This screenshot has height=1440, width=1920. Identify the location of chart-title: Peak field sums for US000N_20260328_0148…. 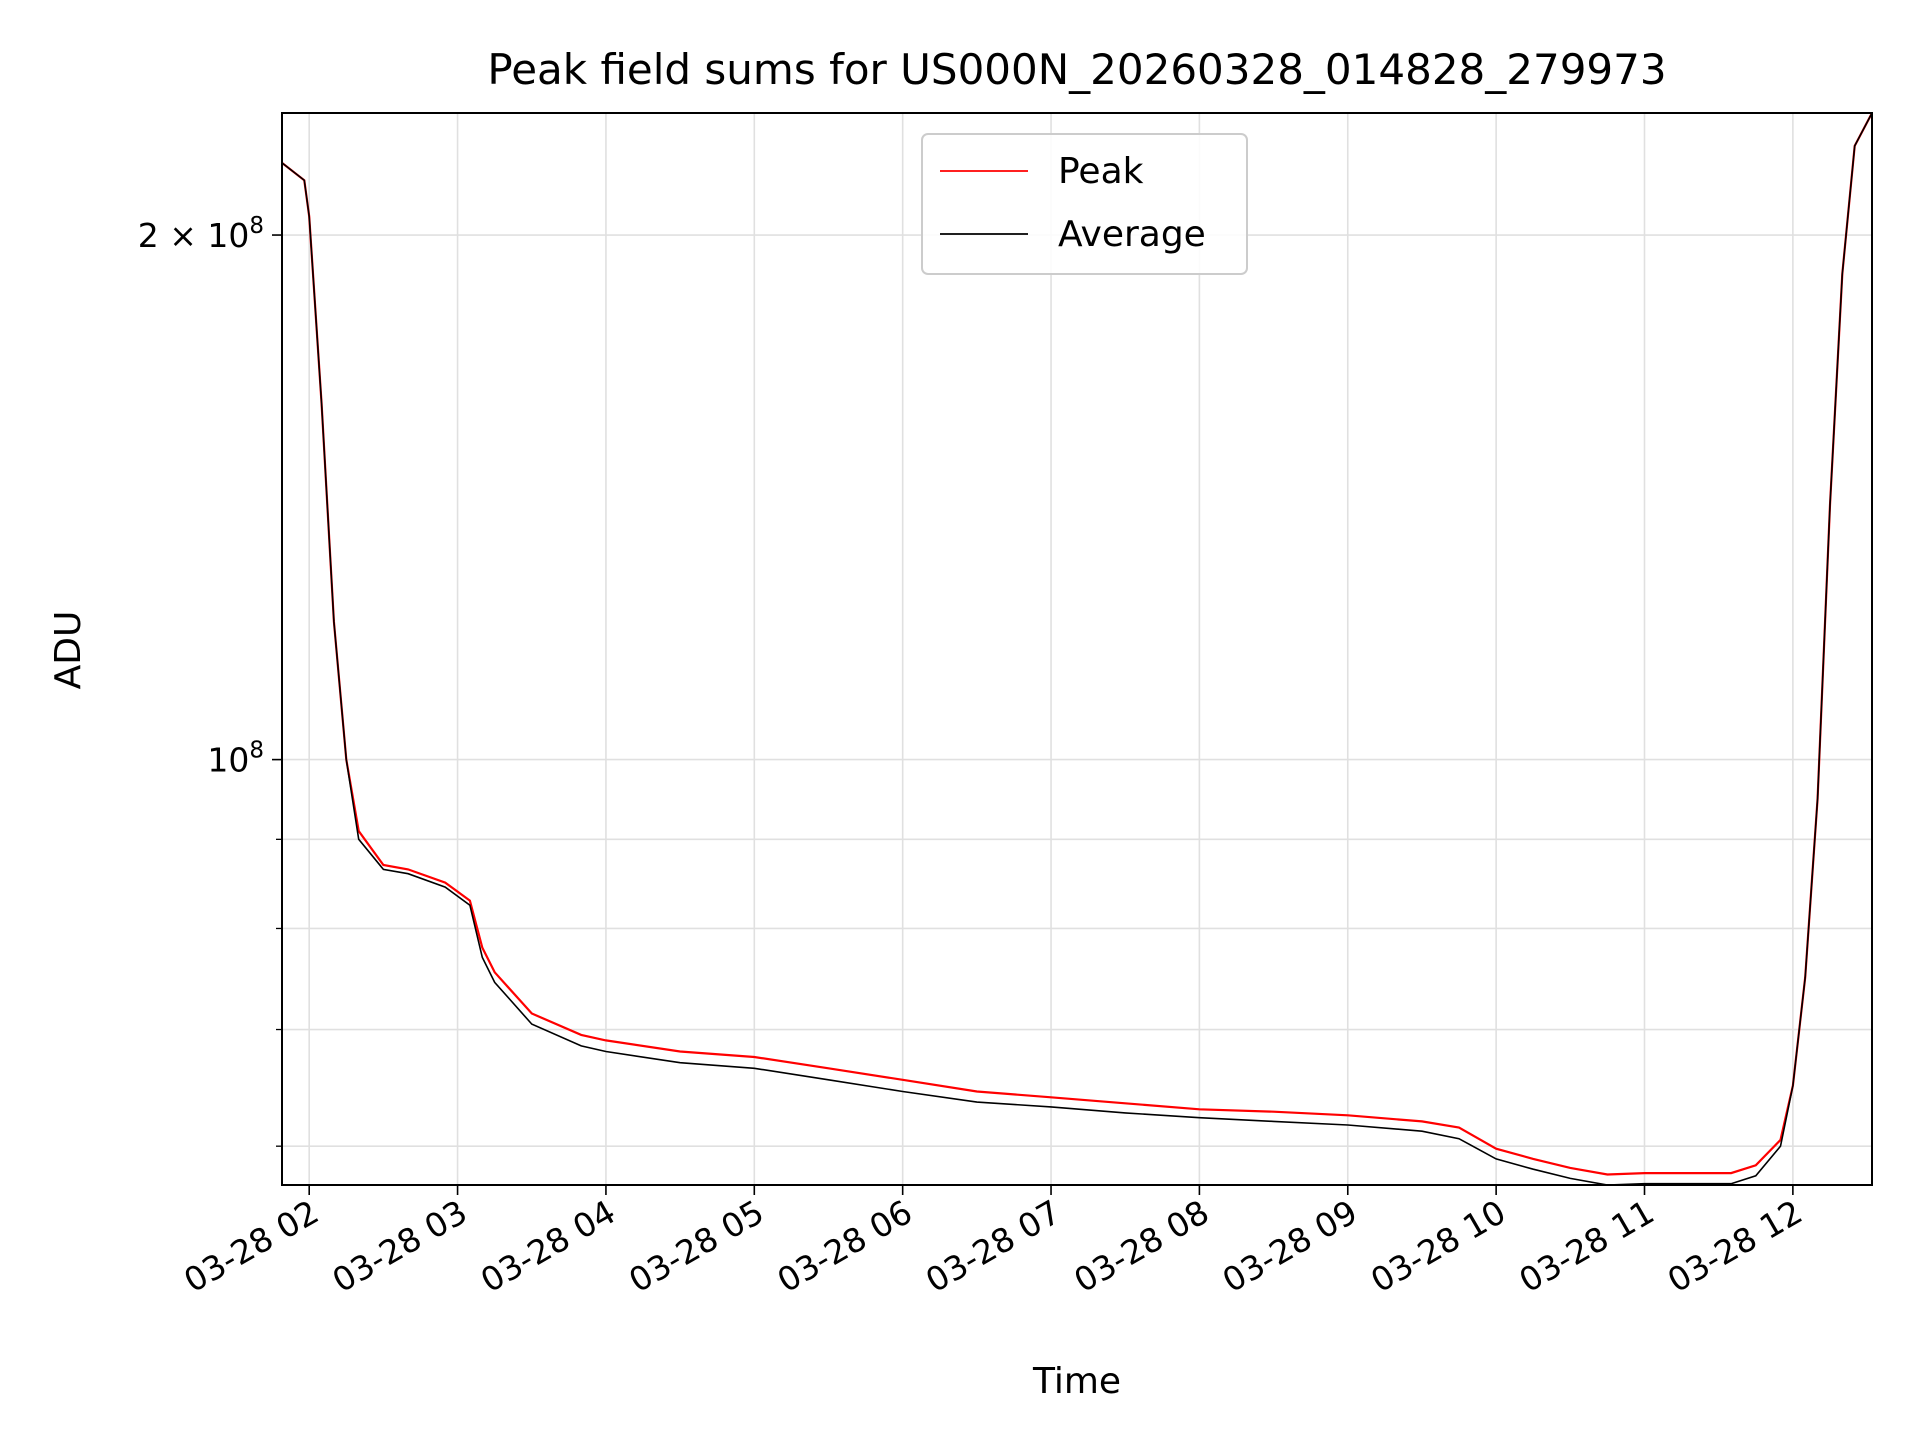
(1076, 69).